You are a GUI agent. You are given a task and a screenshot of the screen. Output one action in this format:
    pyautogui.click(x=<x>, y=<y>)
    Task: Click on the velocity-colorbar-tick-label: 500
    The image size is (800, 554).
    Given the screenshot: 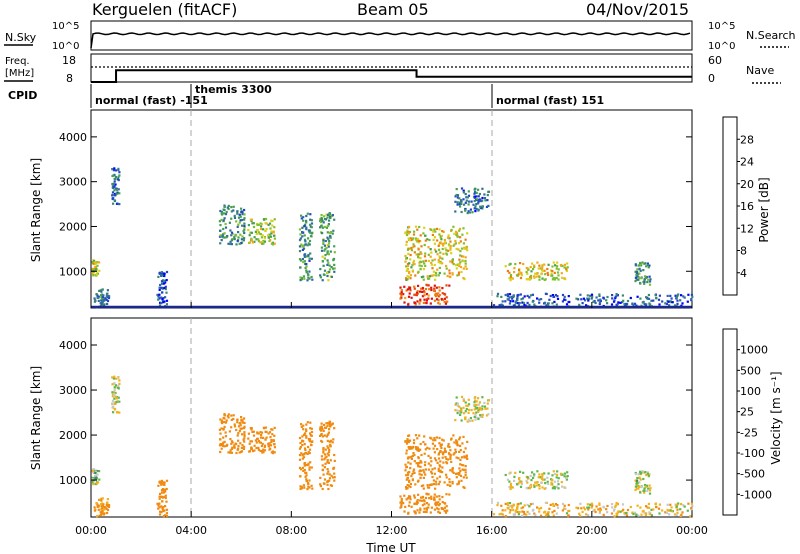 What is the action you would take?
    pyautogui.click(x=750, y=370)
    